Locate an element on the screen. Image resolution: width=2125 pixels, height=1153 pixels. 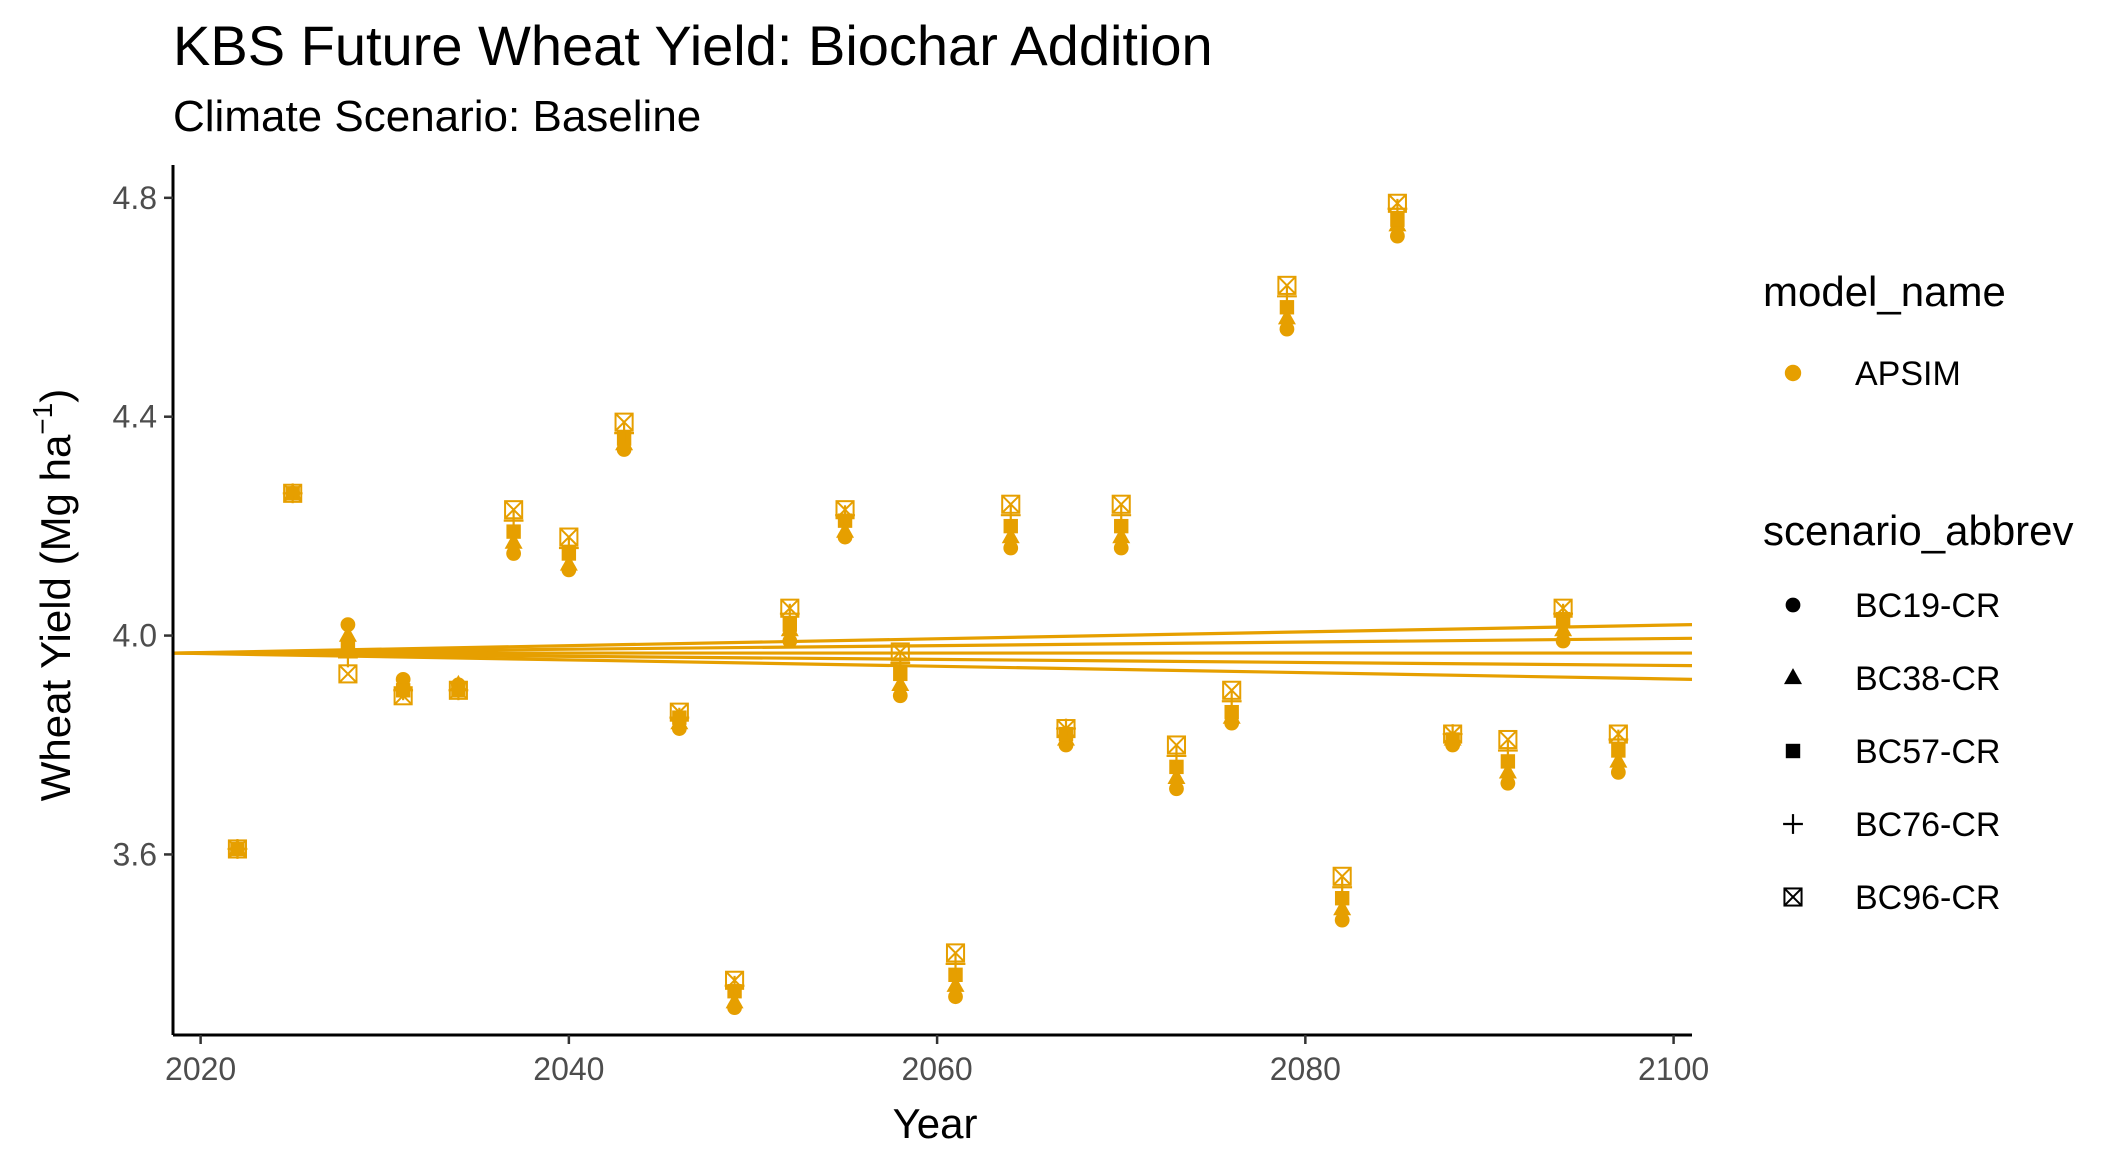
point-bc76-cr-2076 is located at coordinates (1231, 701).